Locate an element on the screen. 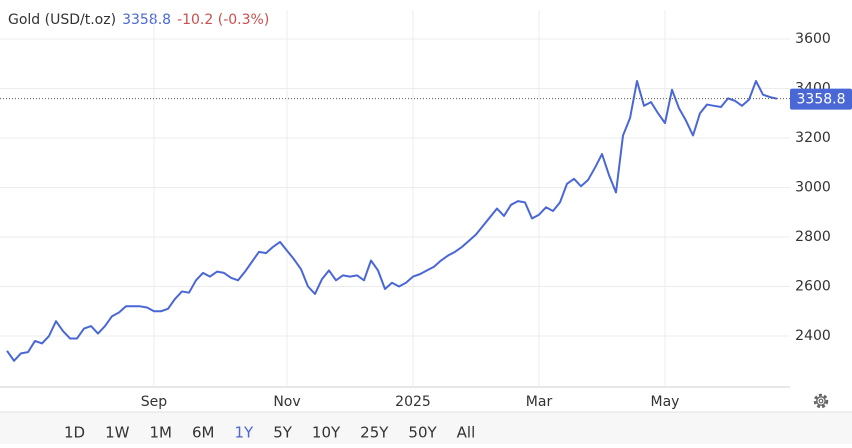  header-change: -10.2 (-0.3%) is located at coordinates (223, 20).